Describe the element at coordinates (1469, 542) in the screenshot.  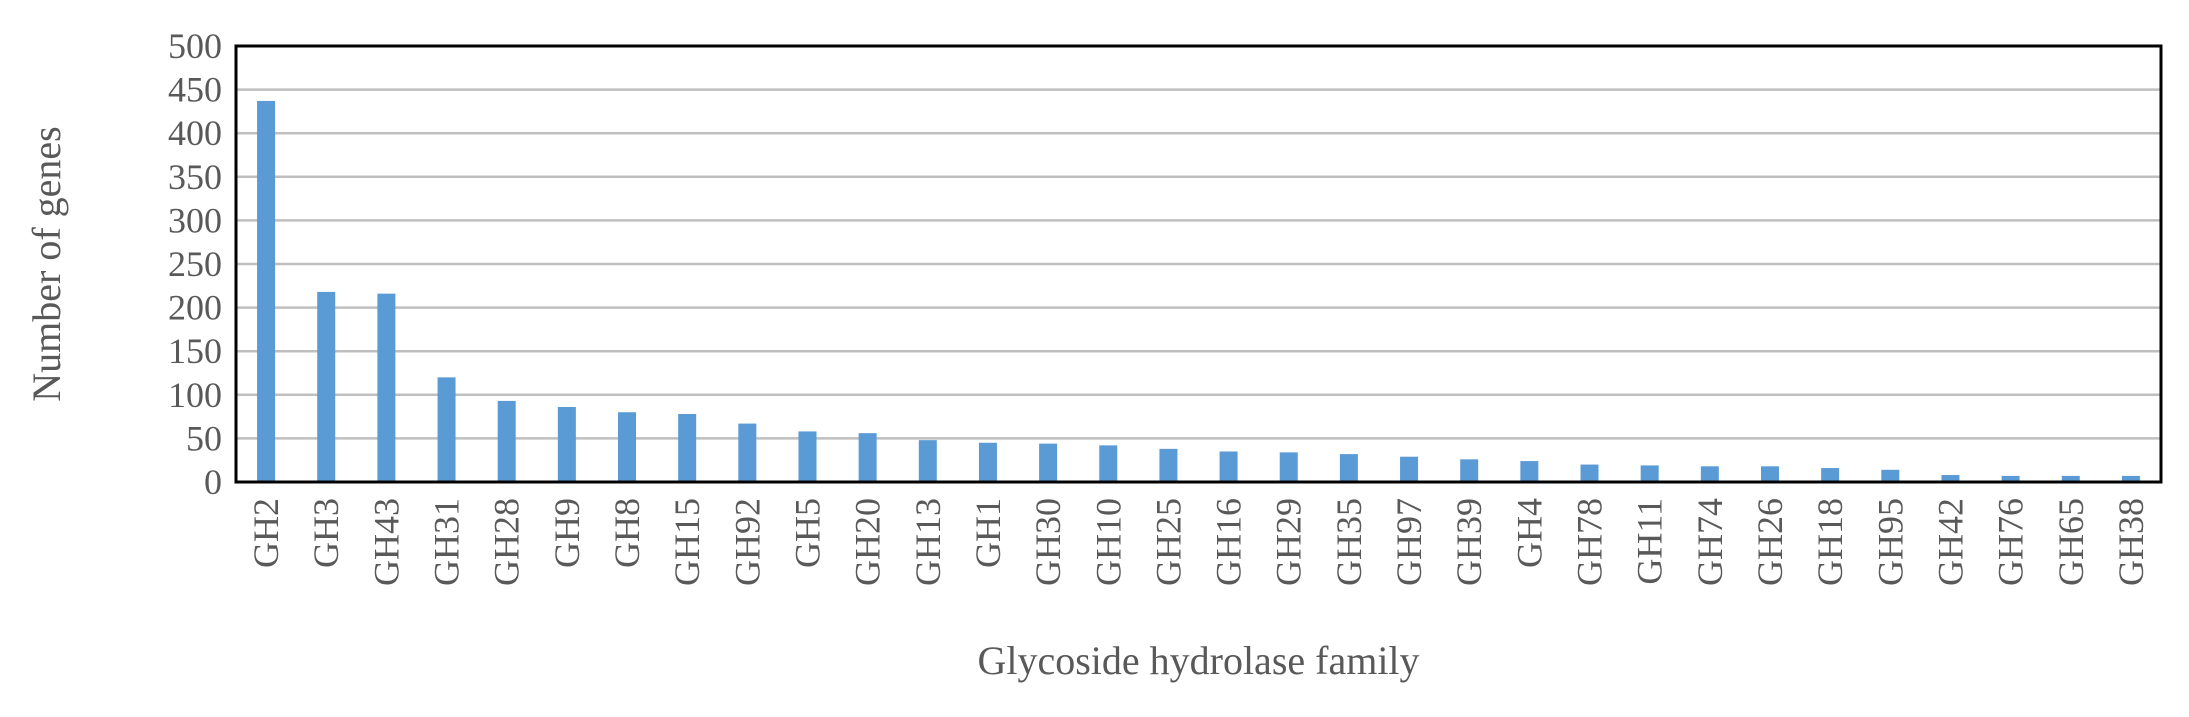
I see `x-tick-label: GH39` at that location.